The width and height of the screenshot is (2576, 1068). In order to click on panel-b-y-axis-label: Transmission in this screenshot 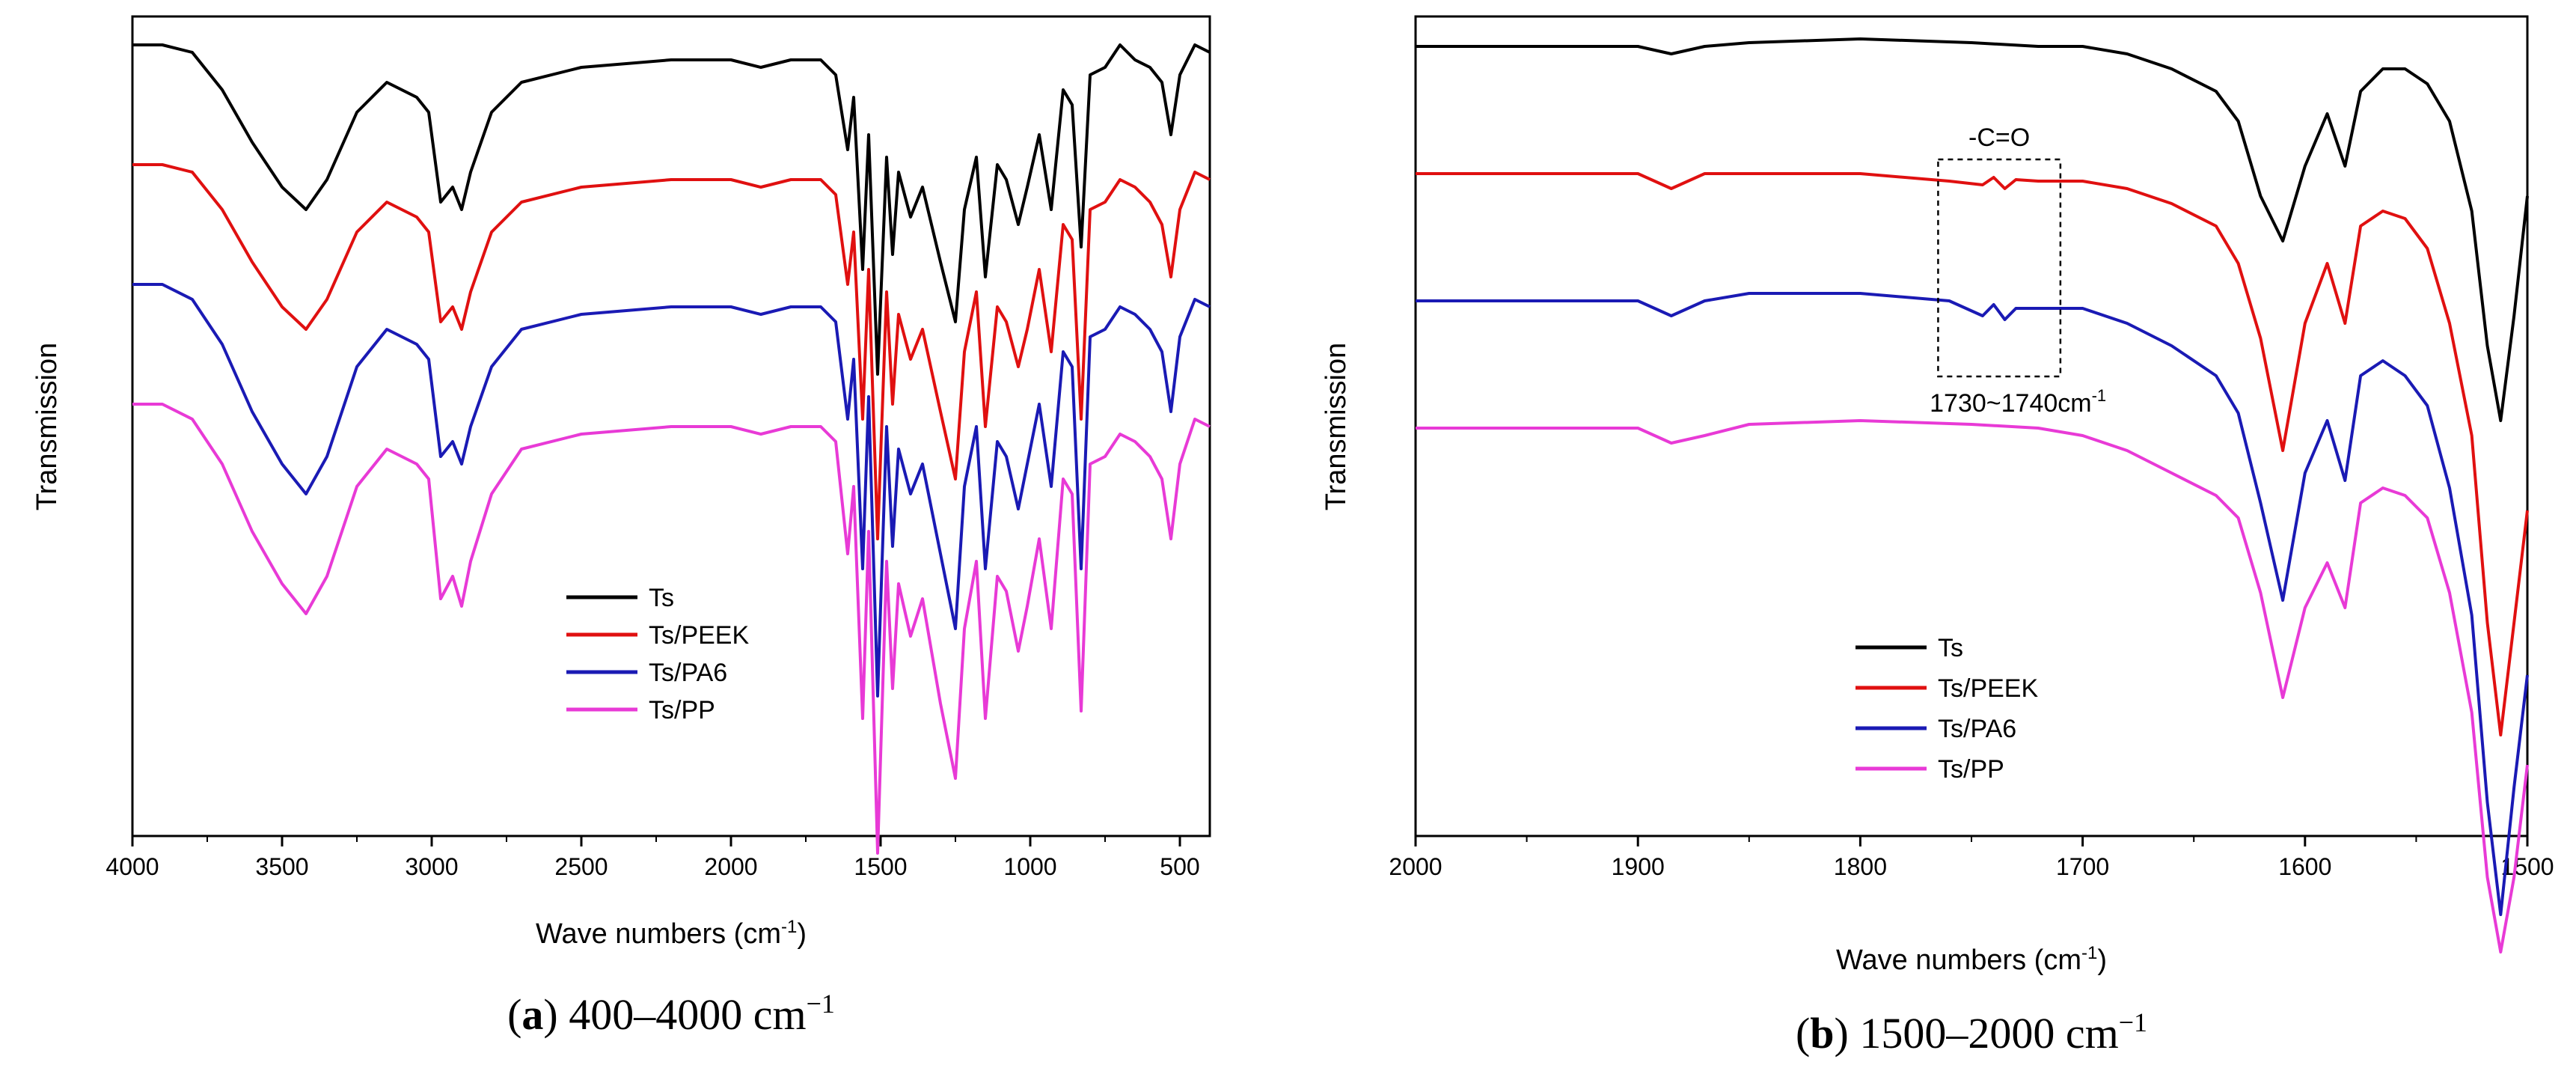, I will do `click(1336, 427)`.